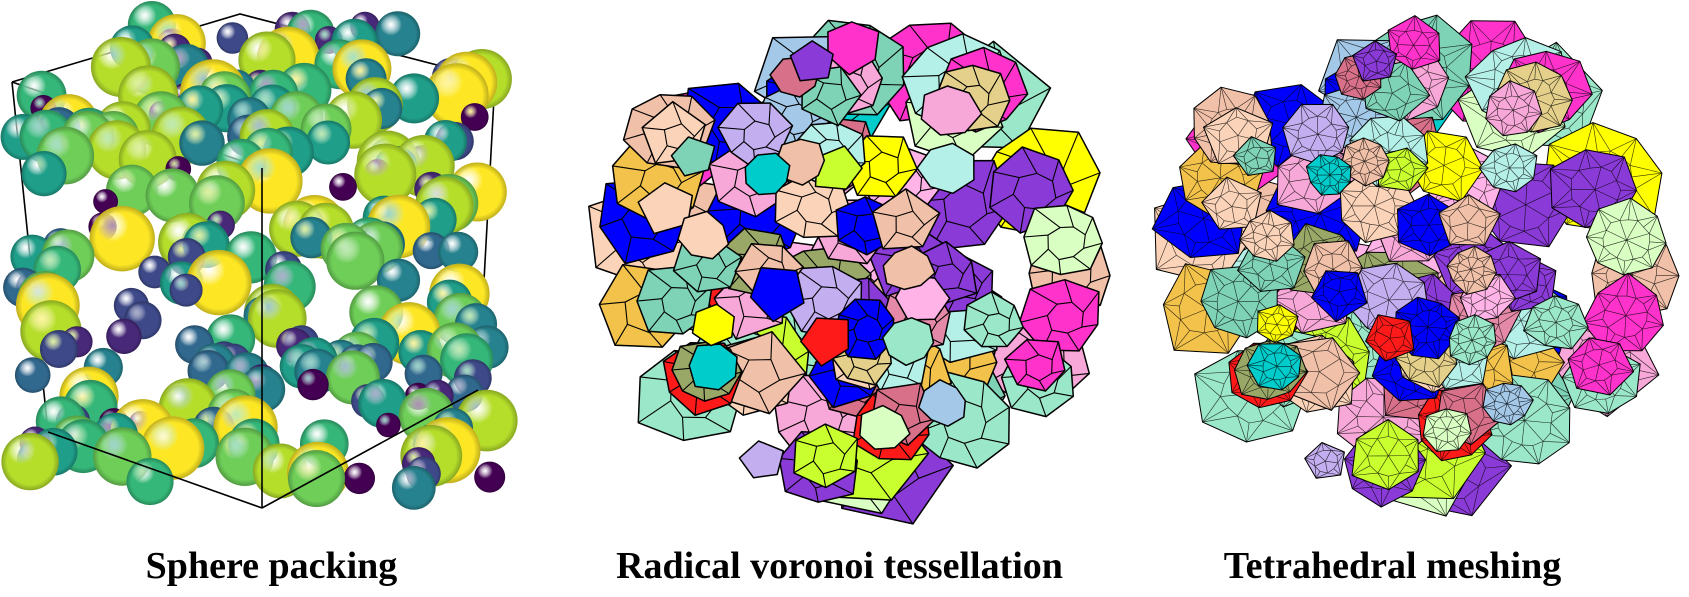  What do you see at coordinates (1392, 566) in the screenshot?
I see `tetra-caption: Tetrahedral meshing` at bounding box center [1392, 566].